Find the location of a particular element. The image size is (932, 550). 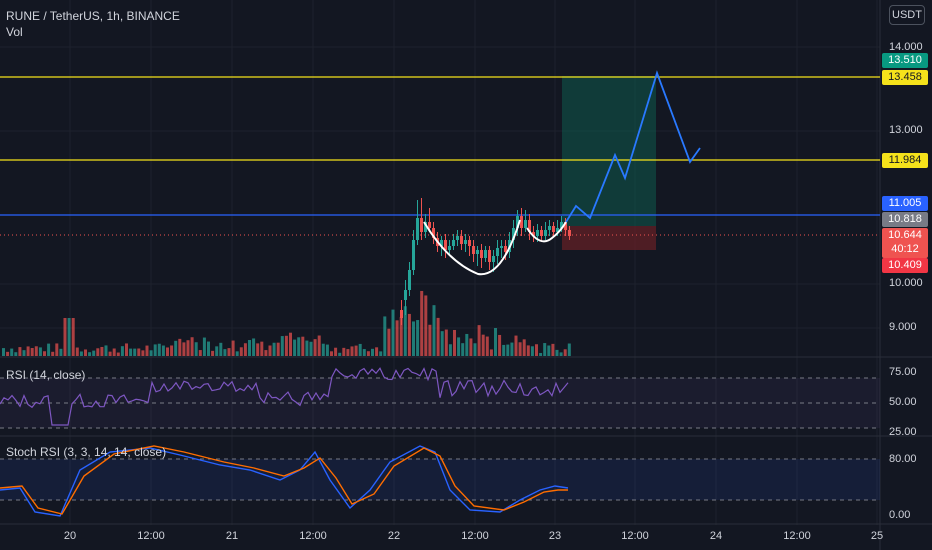

price-tick: 9.000 is located at coordinates (903, 327).